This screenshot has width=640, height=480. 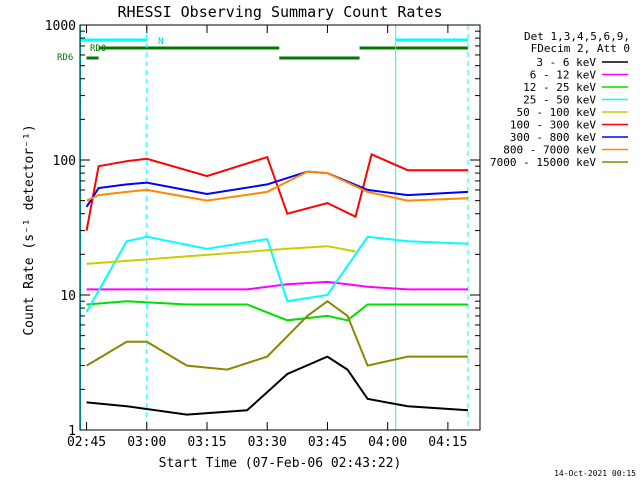 What do you see at coordinates (577, 36) in the screenshot?
I see `legend-header-line-1: Det 1,3,4,5,6,9,` at bounding box center [577, 36].